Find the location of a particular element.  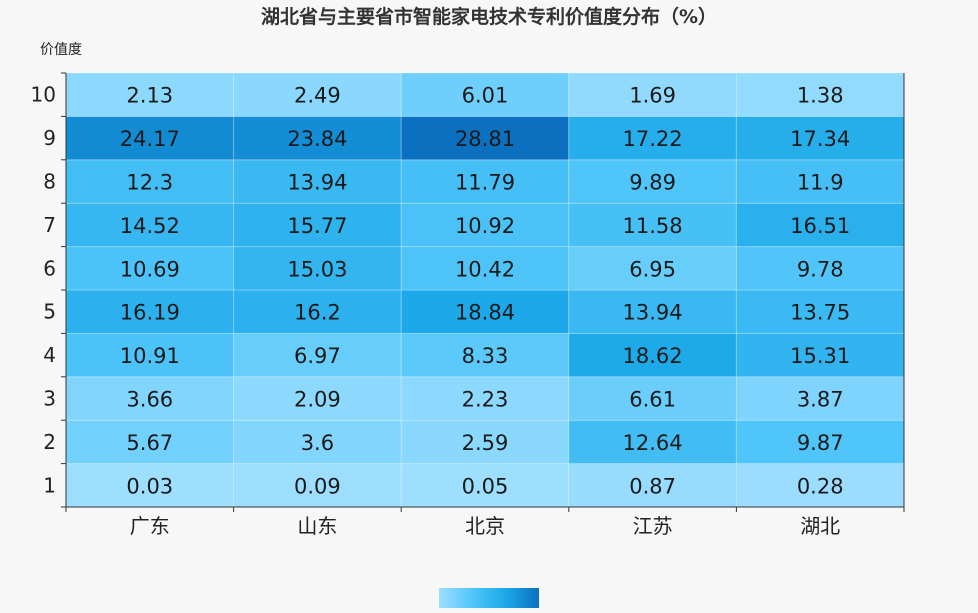

y-tick-label: 6 is located at coordinates (49, 268).